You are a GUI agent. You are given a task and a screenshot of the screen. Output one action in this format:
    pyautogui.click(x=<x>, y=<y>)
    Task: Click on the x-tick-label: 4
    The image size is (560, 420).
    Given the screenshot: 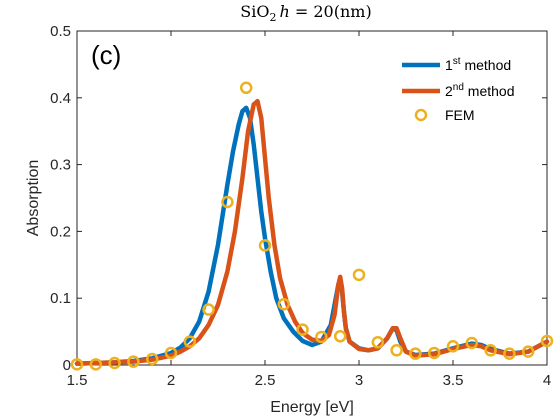 What is the action you would take?
    pyautogui.click(x=547, y=380)
    